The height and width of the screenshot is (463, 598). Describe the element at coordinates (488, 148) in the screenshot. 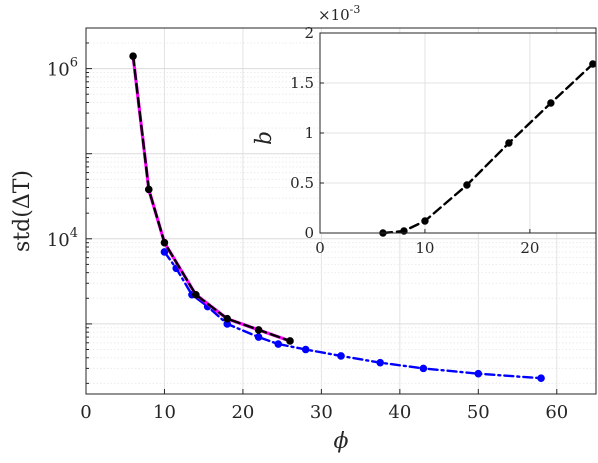

I see `inset-series-layer` at that location.